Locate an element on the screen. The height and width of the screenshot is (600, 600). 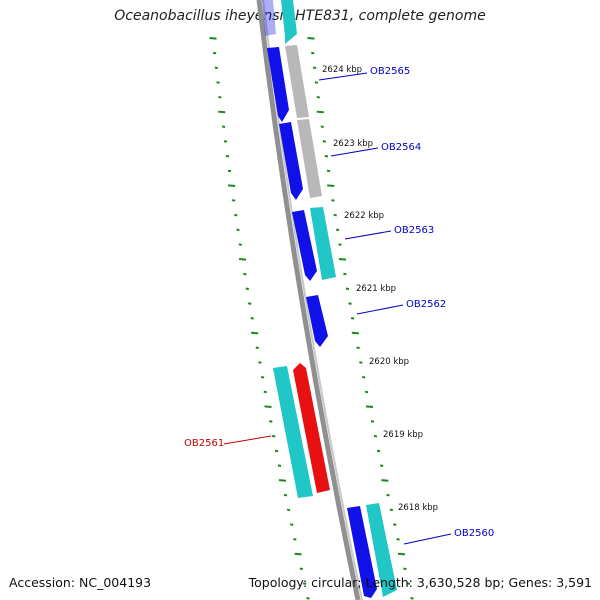
scale-label: 2621 kbp is located at coordinates (376, 289).